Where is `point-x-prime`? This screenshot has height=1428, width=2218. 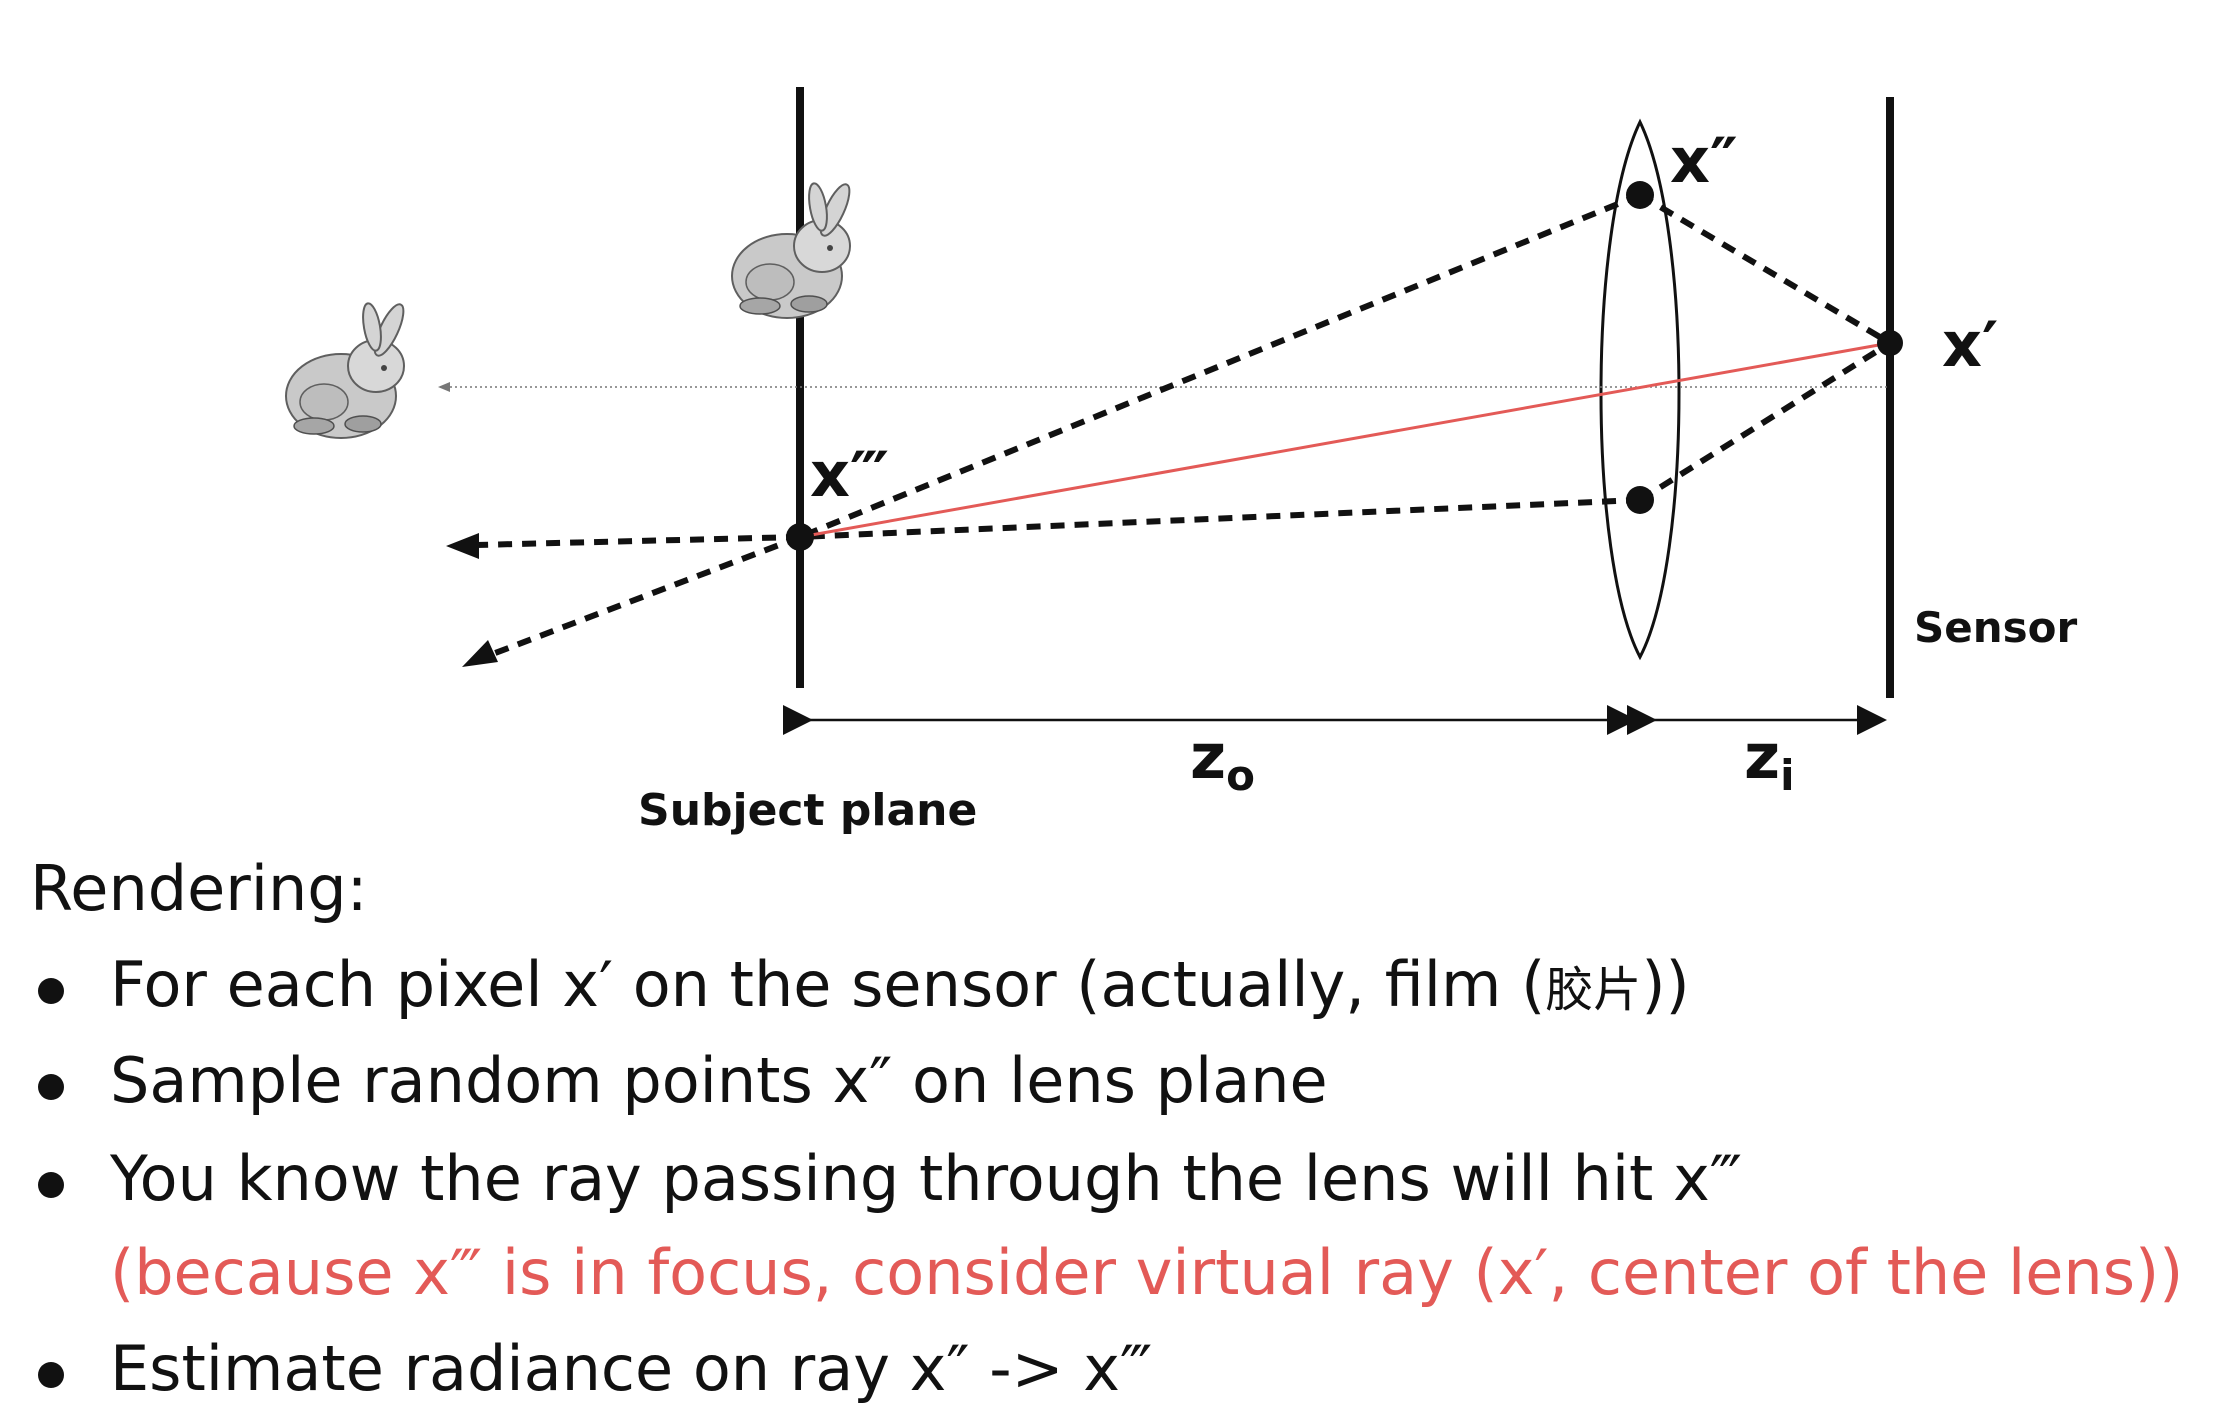 point-x-prime is located at coordinates (1890, 343).